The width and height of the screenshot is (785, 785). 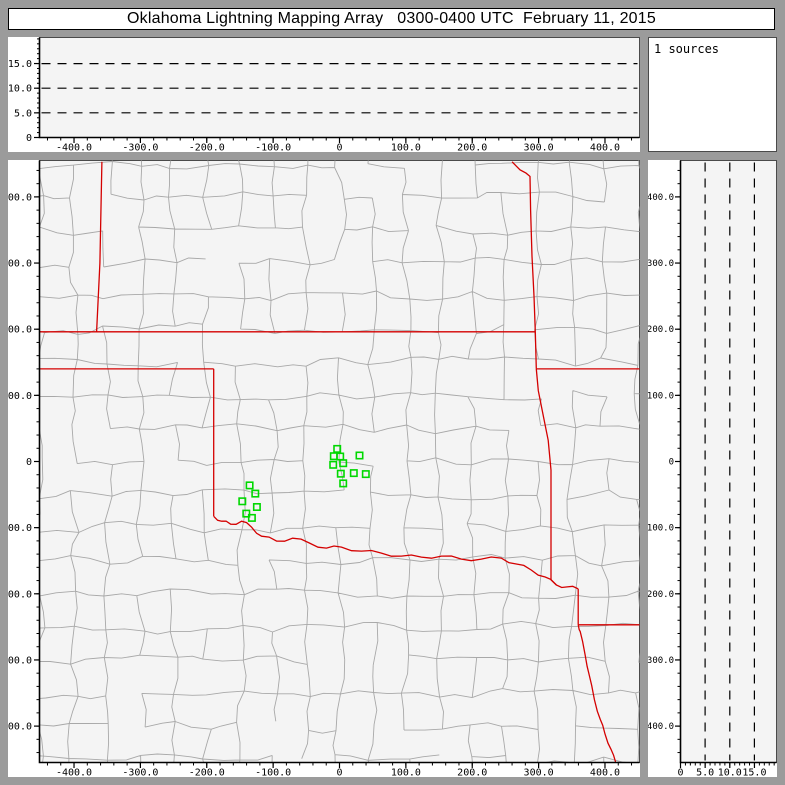 What do you see at coordinates (687, 49) in the screenshot?
I see `source-count-label: 1 sources` at bounding box center [687, 49].